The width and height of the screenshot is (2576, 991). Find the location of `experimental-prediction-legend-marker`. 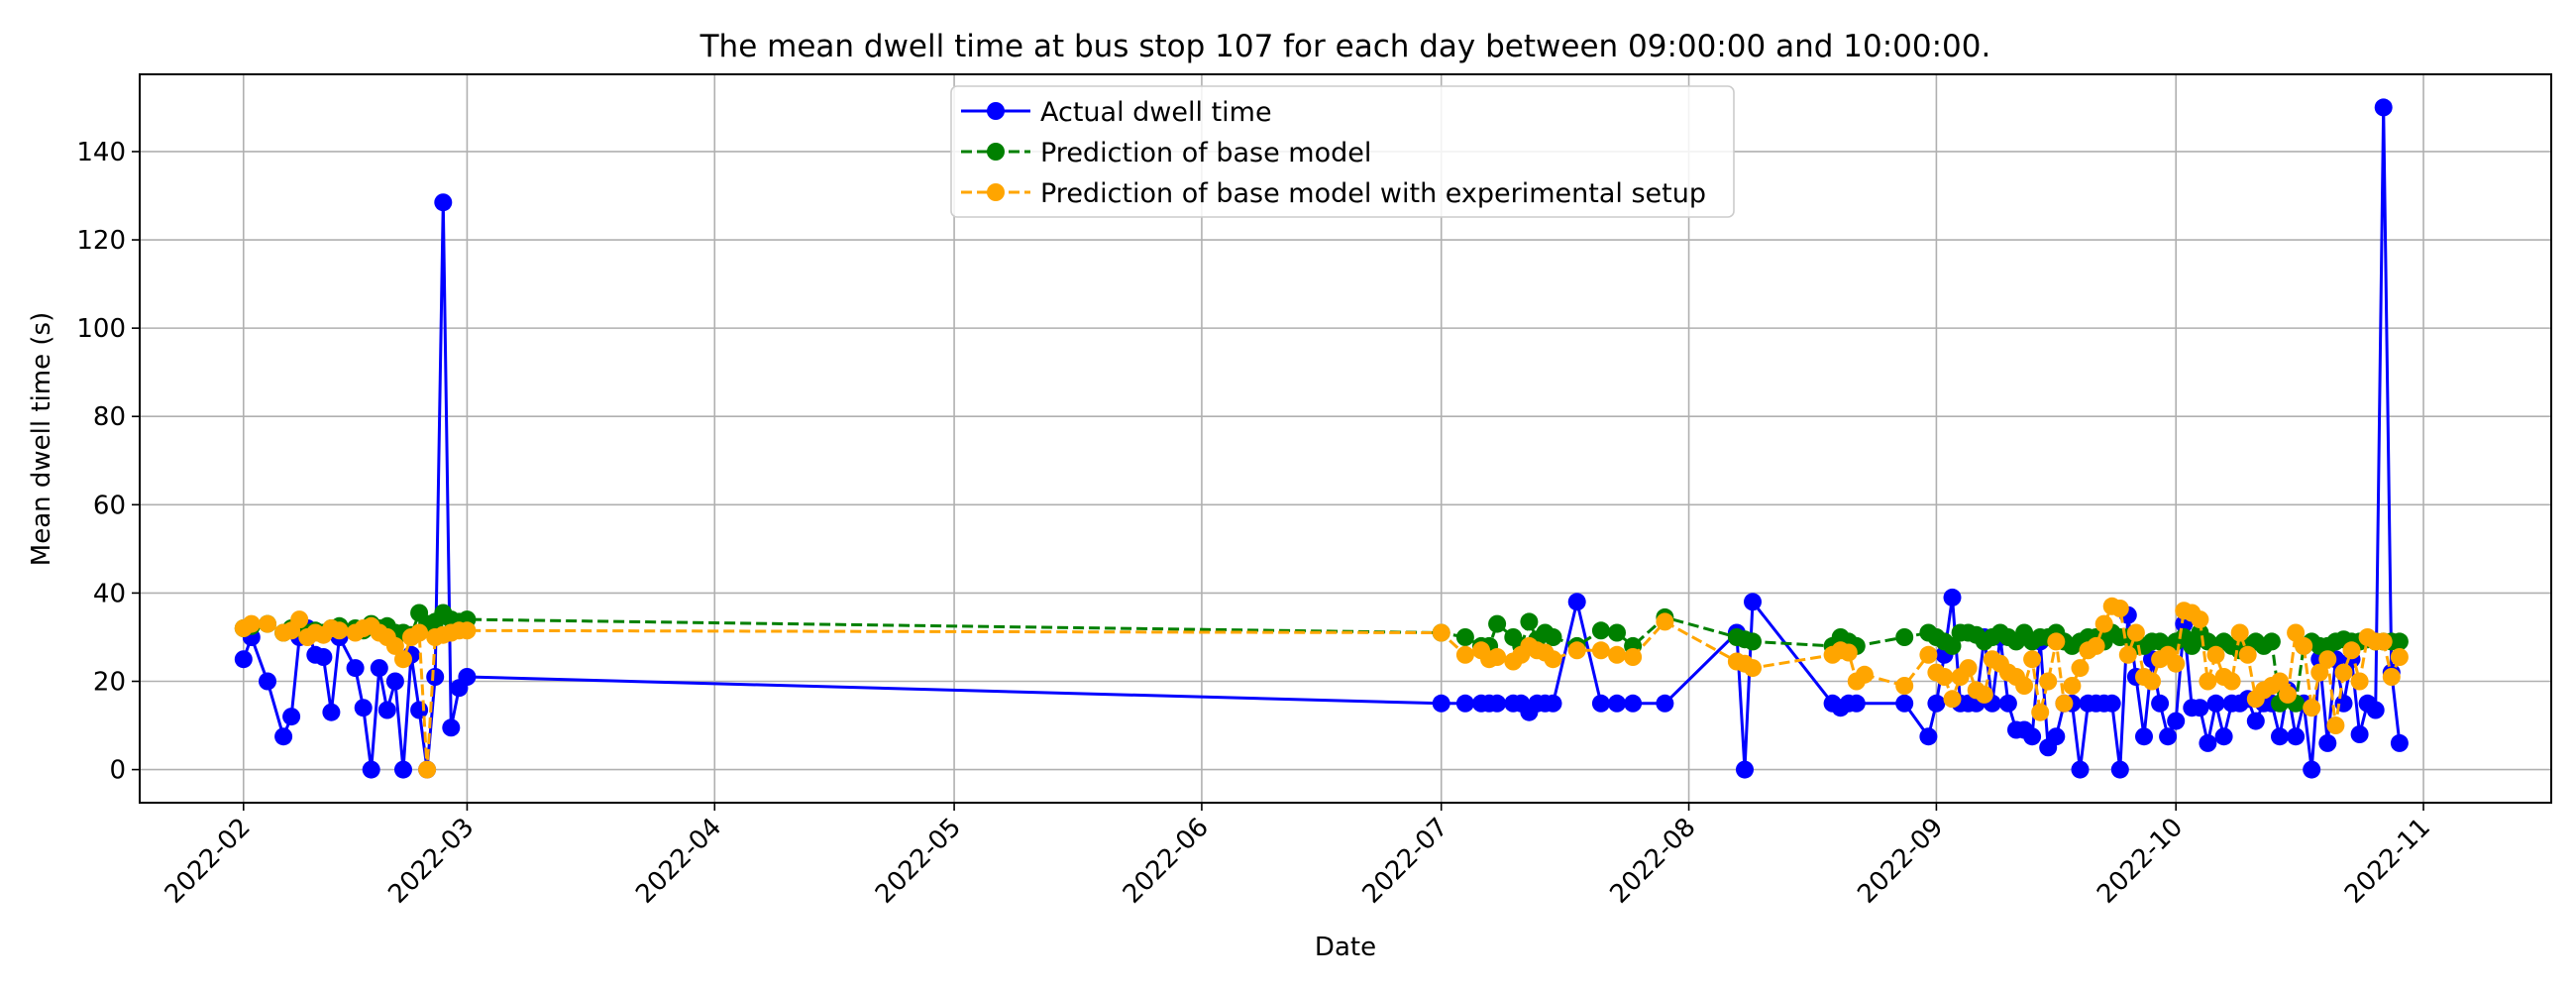

experimental-prediction-legend-marker is located at coordinates (996, 192).